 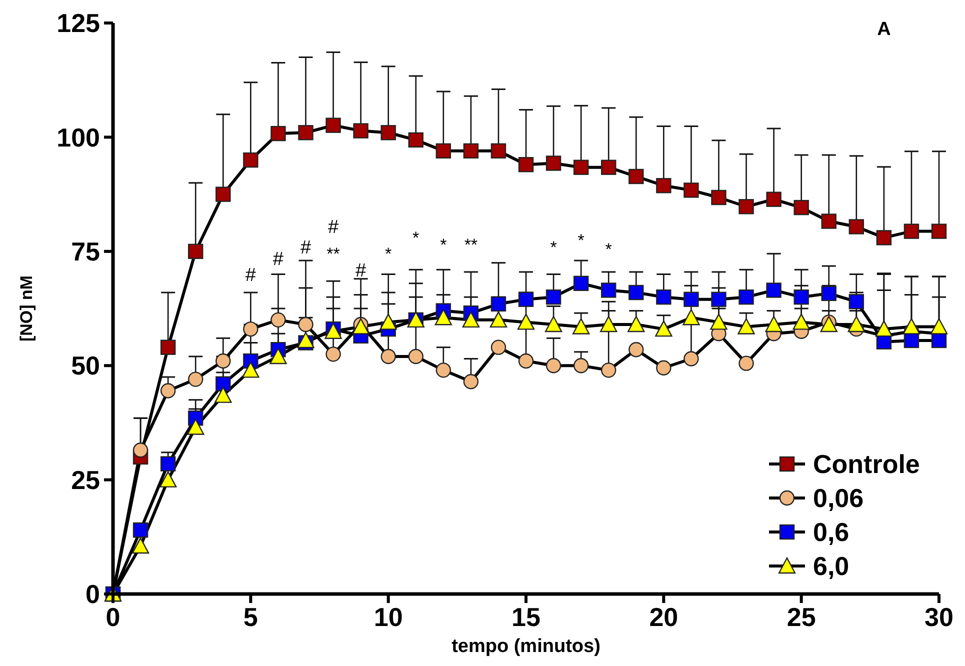 What do you see at coordinates (78, 137) in the screenshot?
I see `y-tick-label: 100` at bounding box center [78, 137].